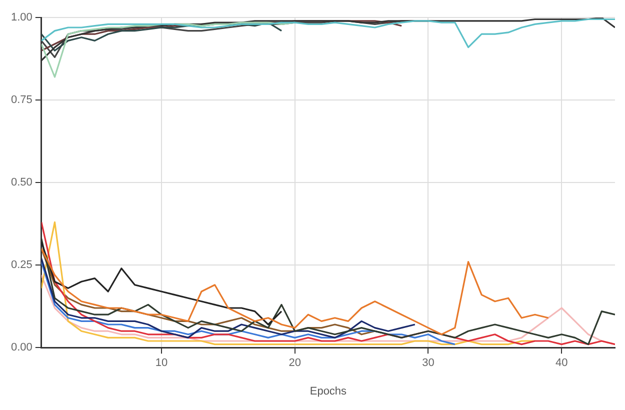 This screenshot has width=625, height=410. I want to click on y-tick-label: 0.00, so click(21, 348).